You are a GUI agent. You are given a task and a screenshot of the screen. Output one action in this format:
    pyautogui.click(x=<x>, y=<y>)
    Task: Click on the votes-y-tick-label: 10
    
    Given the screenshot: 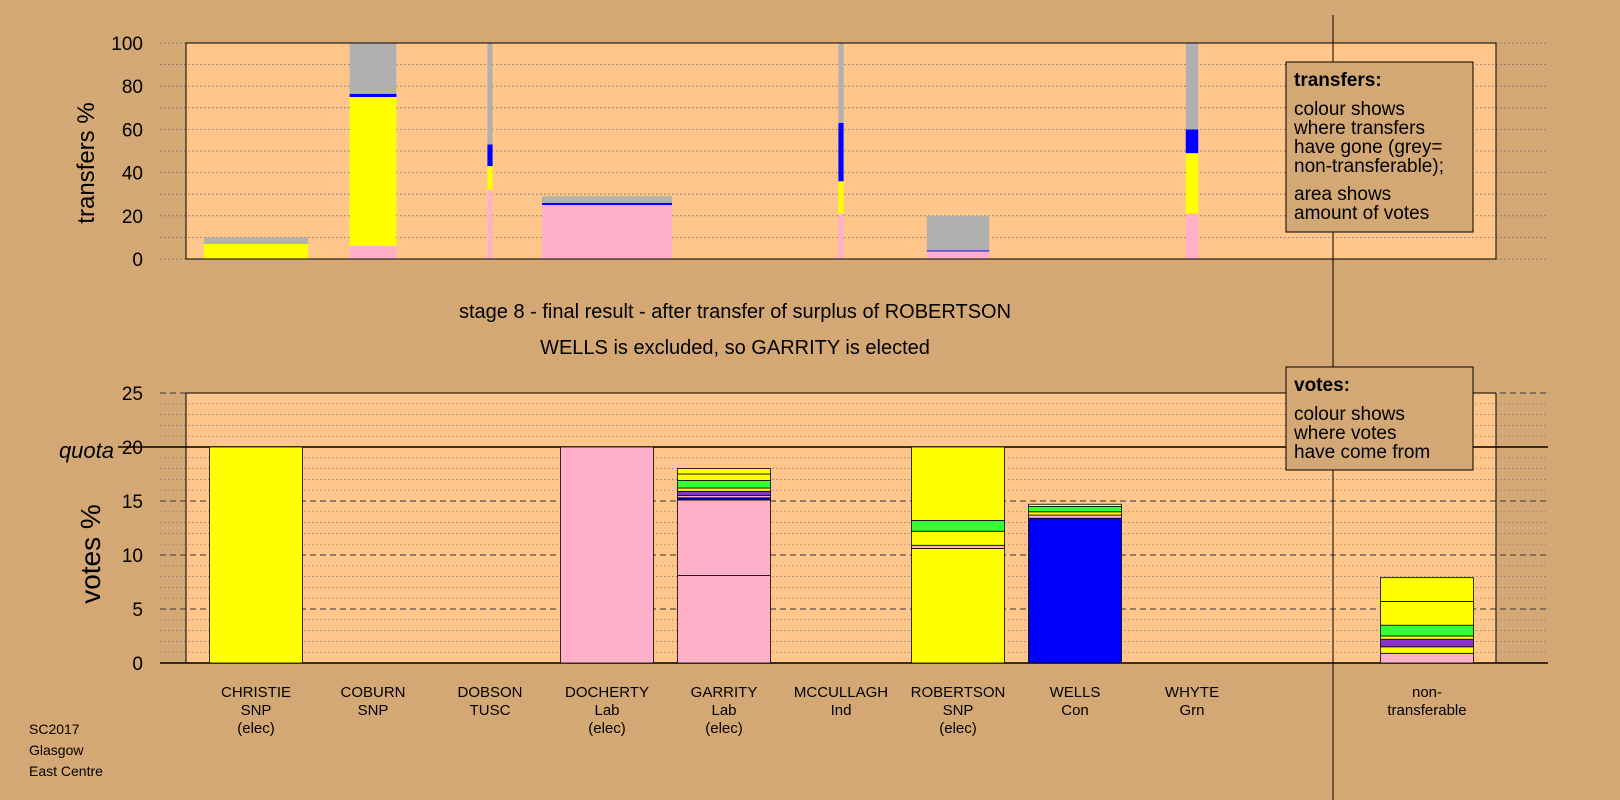 What is the action you would take?
    pyautogui.click(x=132, y=556)
    